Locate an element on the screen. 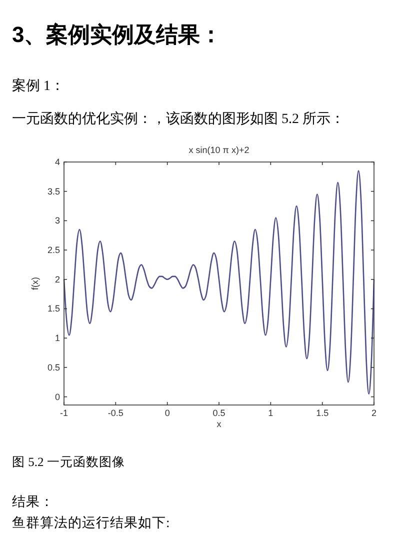 This screenshot has height=543, width=395. y-tick-label: 4 is located at coordinates (57, 162).